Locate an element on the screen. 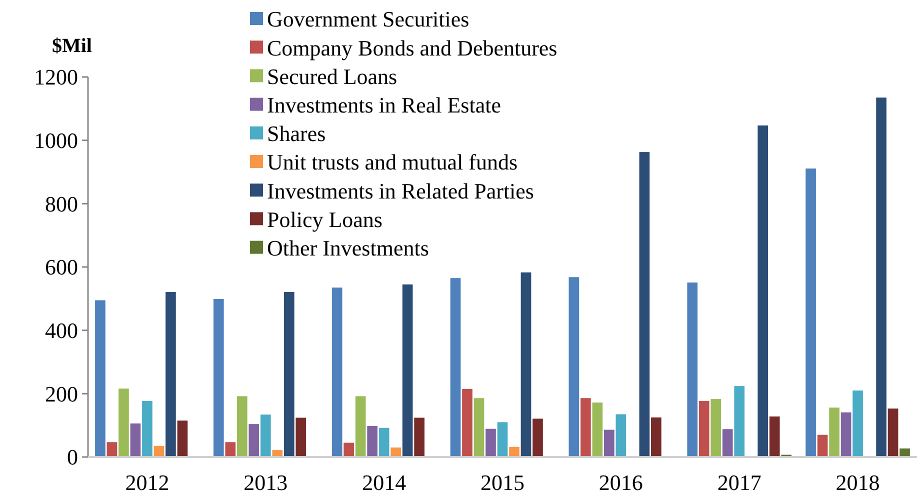 The height and width of the screenshot is (498, 917). legend-label: Investments in Real Estate is located at coordinates (384, 105).